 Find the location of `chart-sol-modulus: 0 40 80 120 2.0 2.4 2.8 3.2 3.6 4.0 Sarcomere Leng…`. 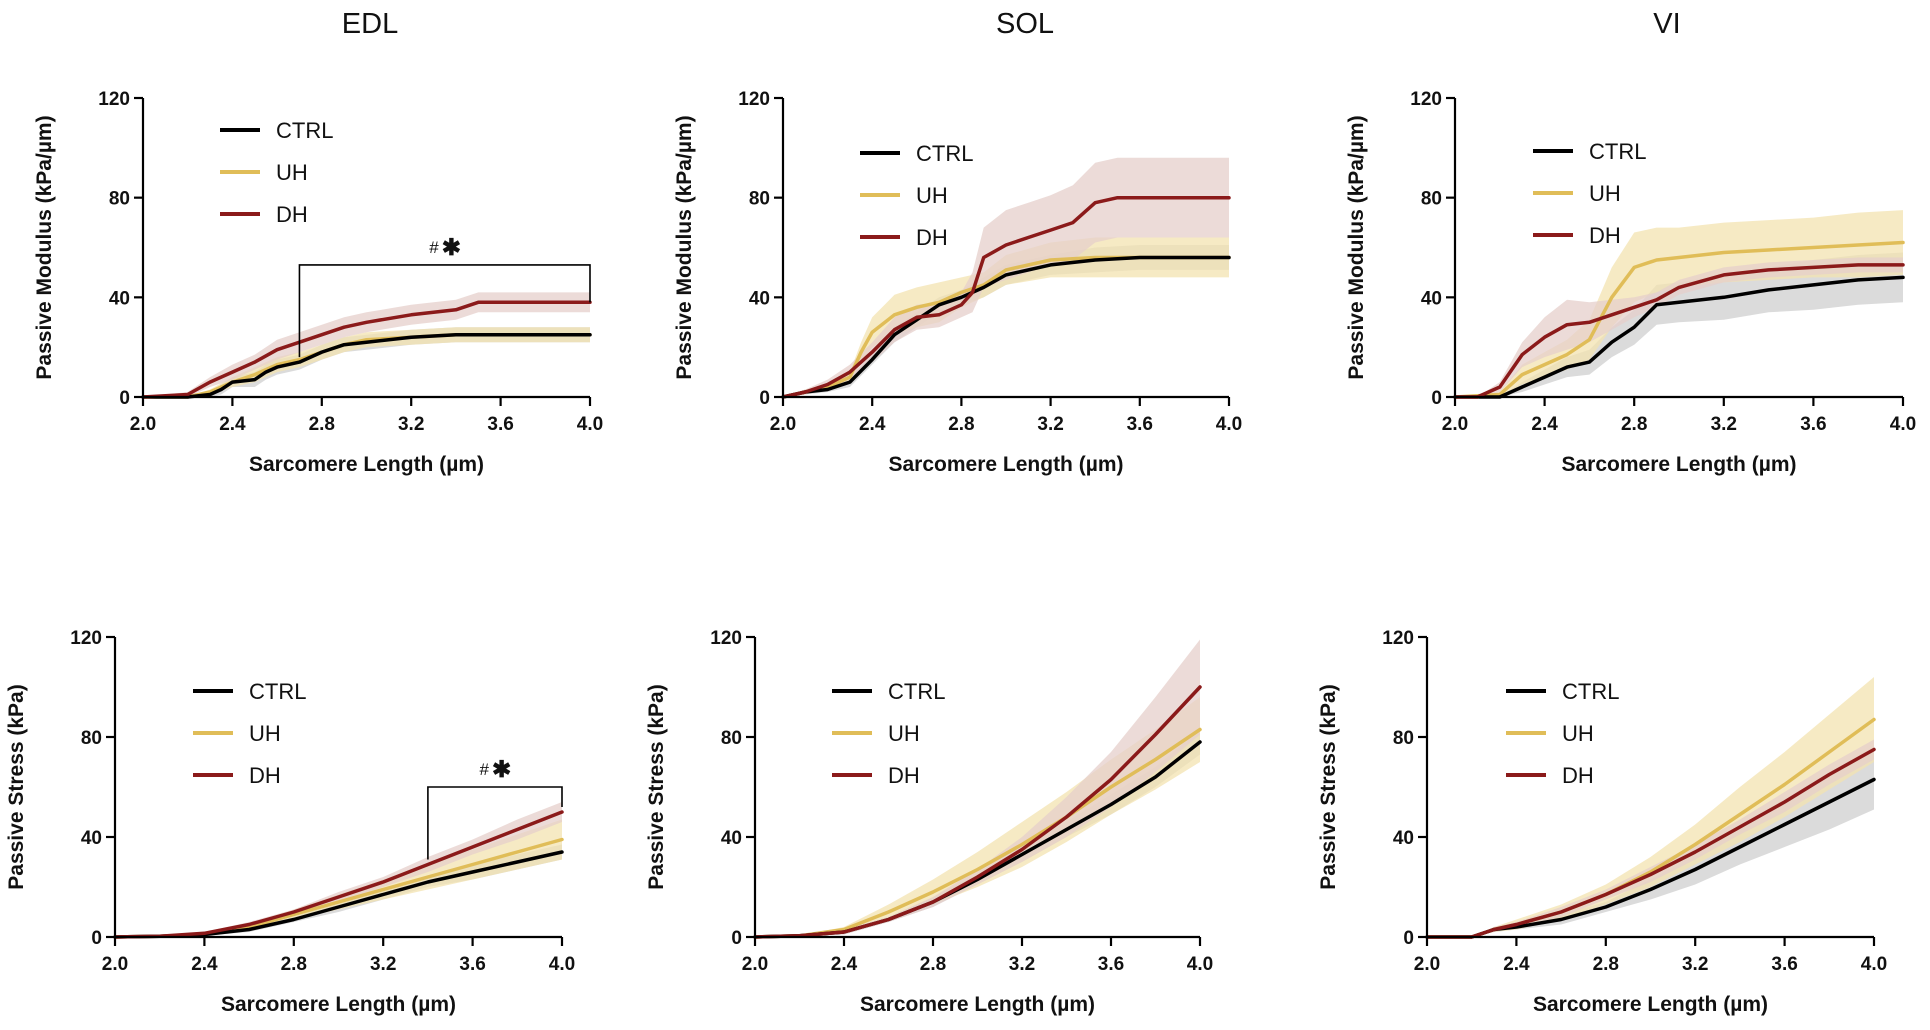

chart-sol-modulus: 0 40 80 120 2.0 2.4 2.8 3.2 3.6 4.0 Sarcomere Leng… is located at coordinates (957, 282).